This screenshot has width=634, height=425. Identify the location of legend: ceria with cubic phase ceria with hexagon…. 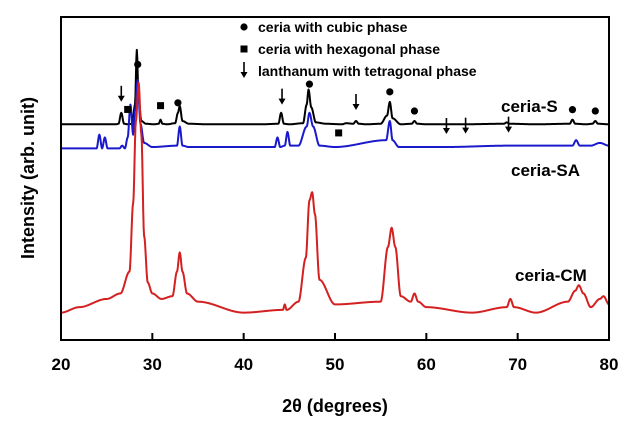
(358, 49).